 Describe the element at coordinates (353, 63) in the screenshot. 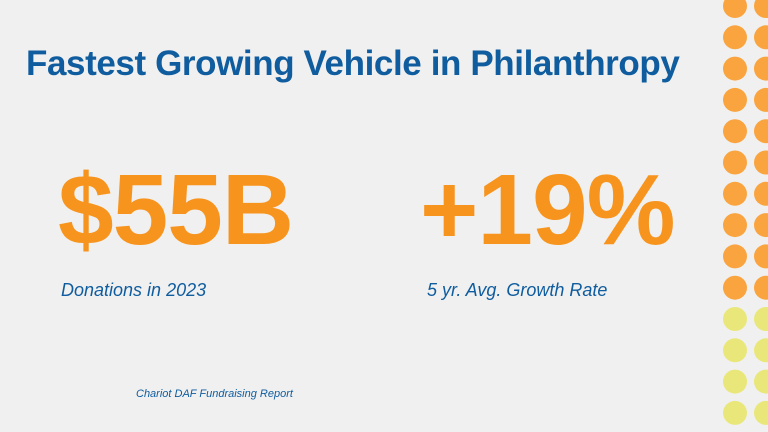

I see `slide-title: Fastest Growing Vehicle in Philanthropy` at that location.